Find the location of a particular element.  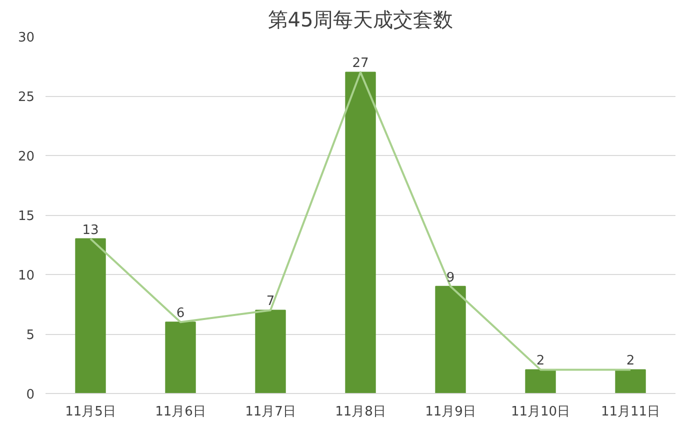

y-tick-label: 20 is located at coordinates (26, 157).